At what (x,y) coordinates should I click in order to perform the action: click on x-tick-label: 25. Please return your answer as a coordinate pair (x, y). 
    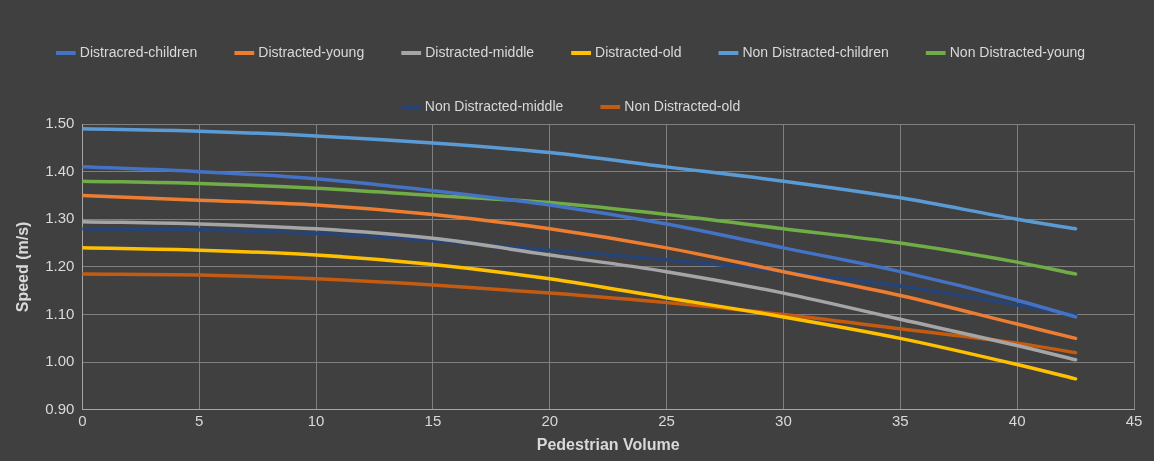
    Looking at the image, I should click on (666, 420).